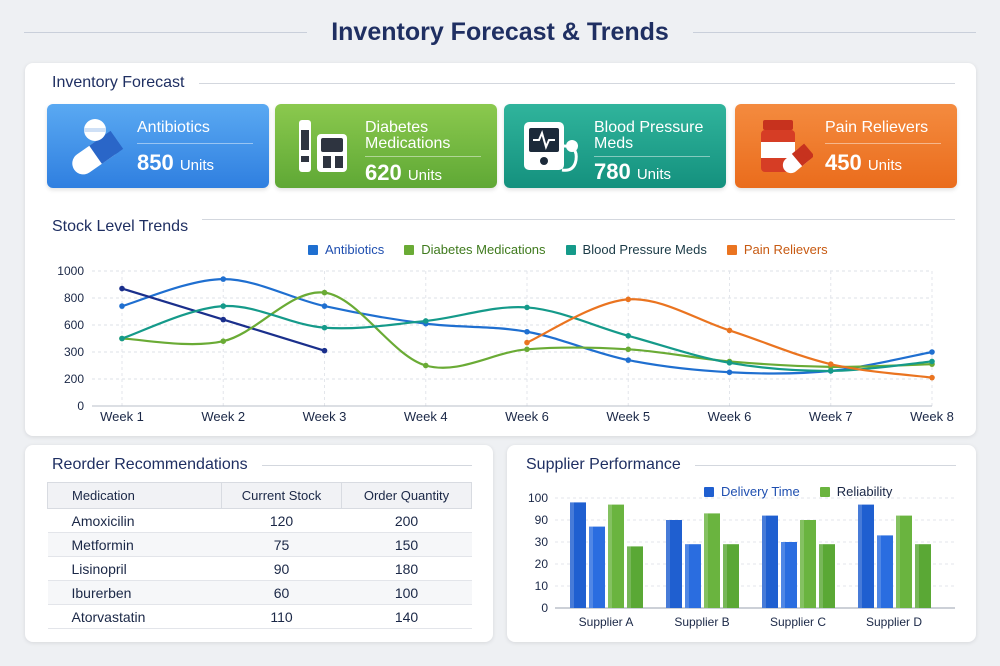 The width and height of the screenshot is (1000, 666). Describe the element at coordinates (894, 622) in the screenshot. I see `x-tick-label: Supplier D` at that location.